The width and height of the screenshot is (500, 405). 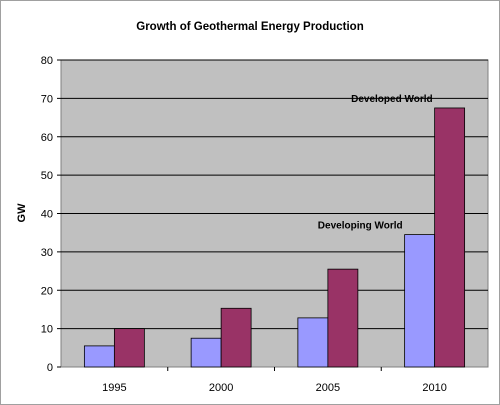 I want to click on x-tick-label: 2005, so click(x=328, y=388).